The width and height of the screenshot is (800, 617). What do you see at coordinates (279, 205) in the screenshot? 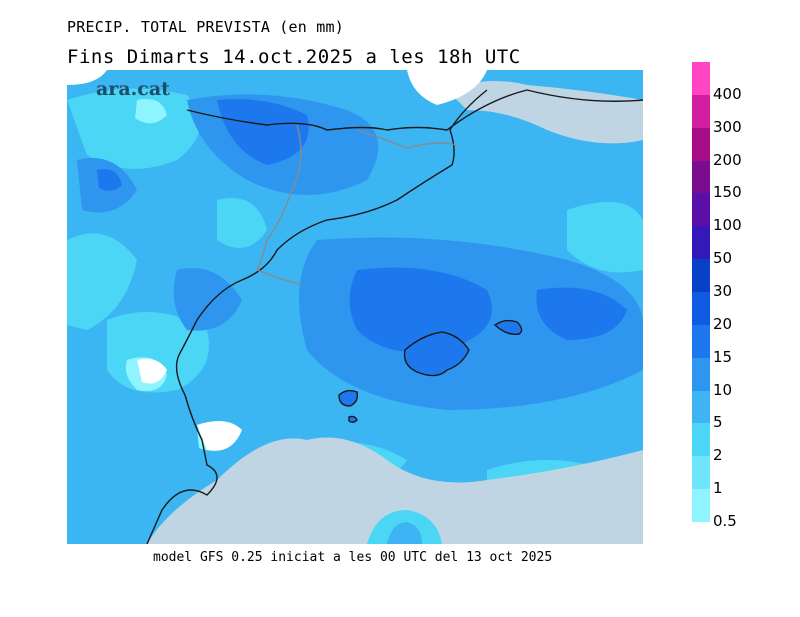
I see `border-catalonia` at bounding box center [279, 205].